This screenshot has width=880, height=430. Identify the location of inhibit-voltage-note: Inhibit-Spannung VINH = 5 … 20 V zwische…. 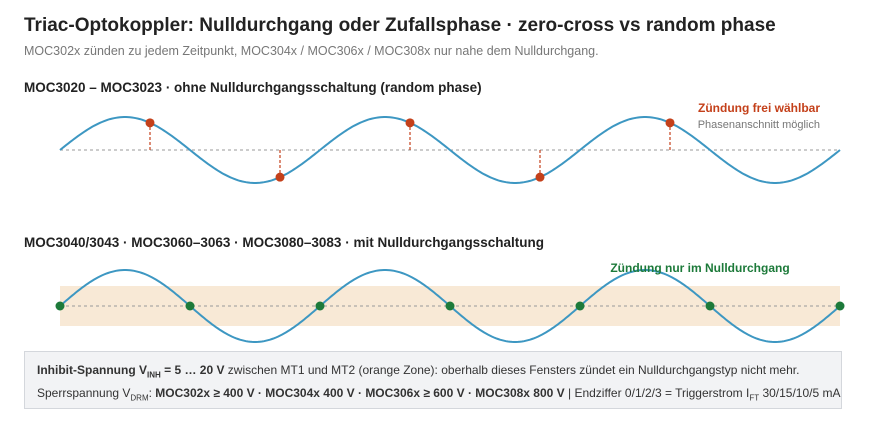
(418, 371).